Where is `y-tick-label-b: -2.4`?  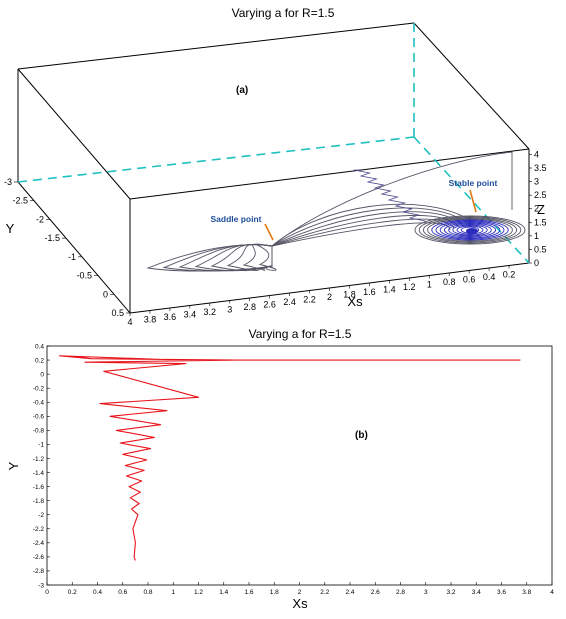
y-tick-label-b: -2.4 is located at coordinates (39, 543).